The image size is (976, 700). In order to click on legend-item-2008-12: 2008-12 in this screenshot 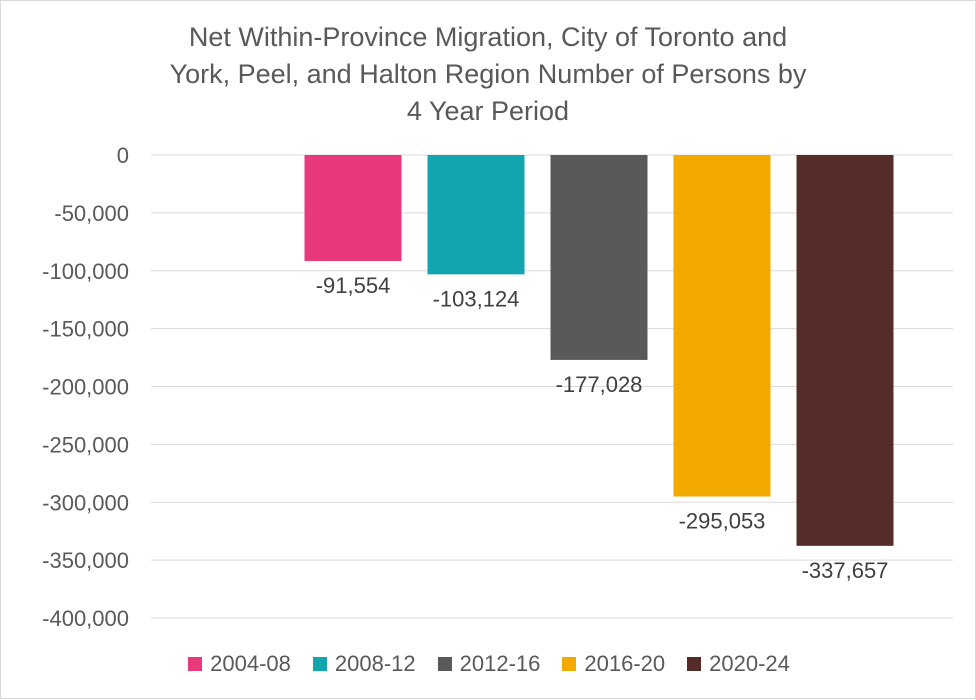, I will do `click(364, 664)`.